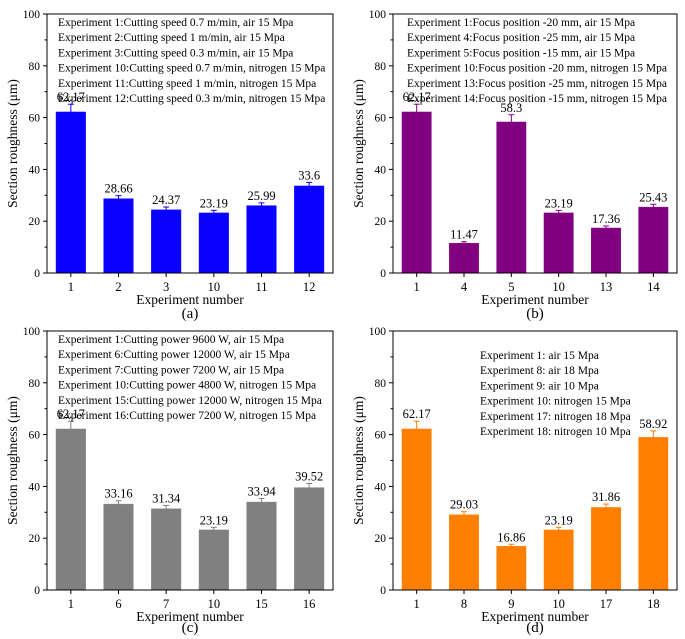  Describe the element at coordinates (118, 189) in the screenshot. I see `data-label: 28.66` at that location.